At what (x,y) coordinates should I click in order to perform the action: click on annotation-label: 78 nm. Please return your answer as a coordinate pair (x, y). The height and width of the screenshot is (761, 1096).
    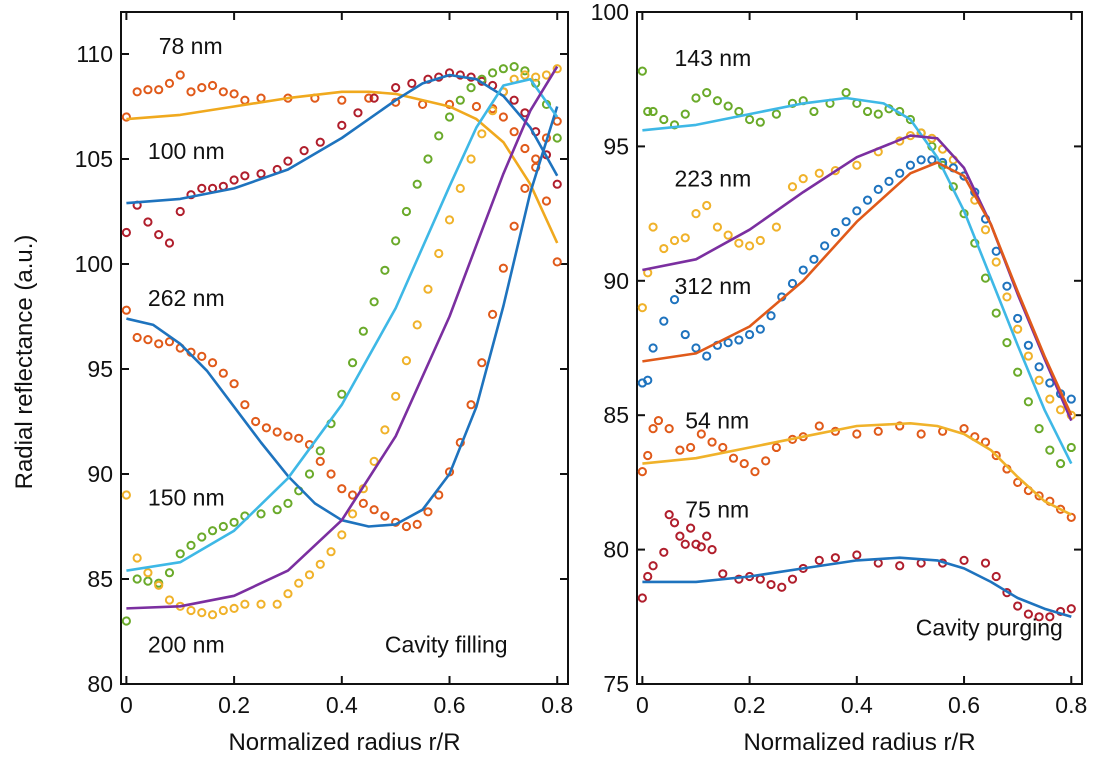
    Looking at the image, I should click on (191, 46).